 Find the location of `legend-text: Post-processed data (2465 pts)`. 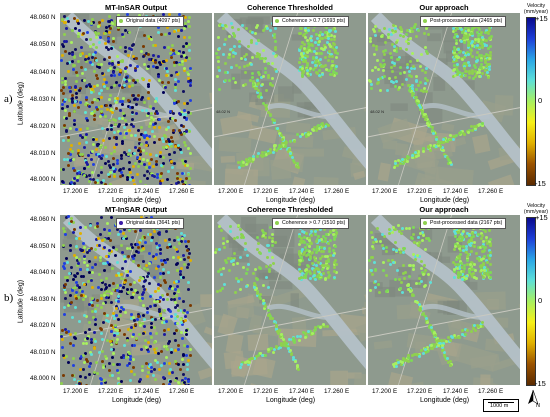

legend-text: Post-processed data (2465 pts) is located at coordinates (466, 21).